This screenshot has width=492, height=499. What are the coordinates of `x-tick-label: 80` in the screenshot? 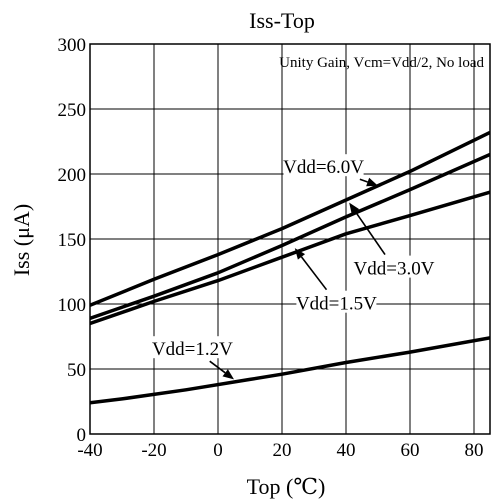 It's located at (474, 450).